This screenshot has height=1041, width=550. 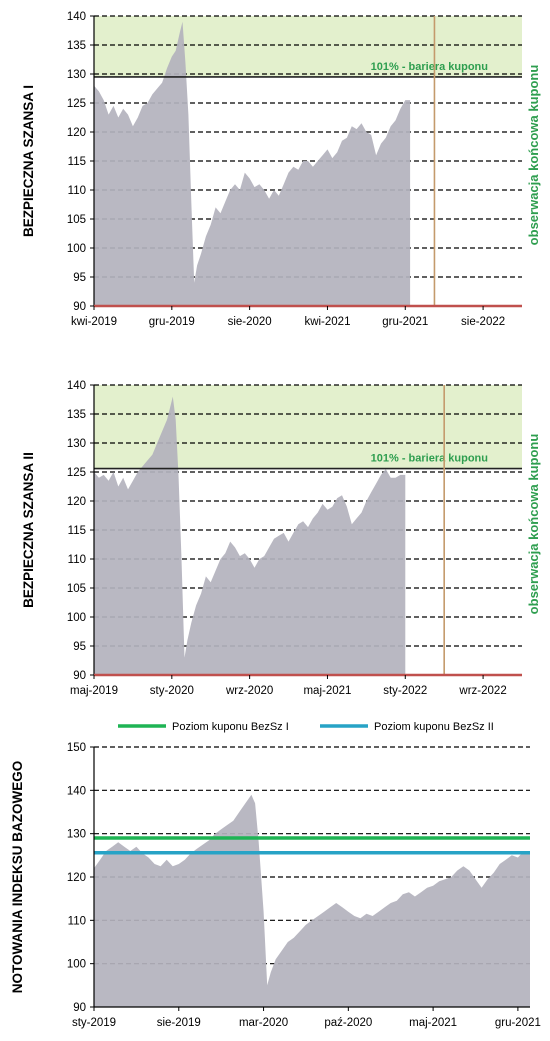 What do you see at coordinates (172, 691) in the screenshot?
I see `x-tick-label: sty-2020` at bounding box center [172, 691].